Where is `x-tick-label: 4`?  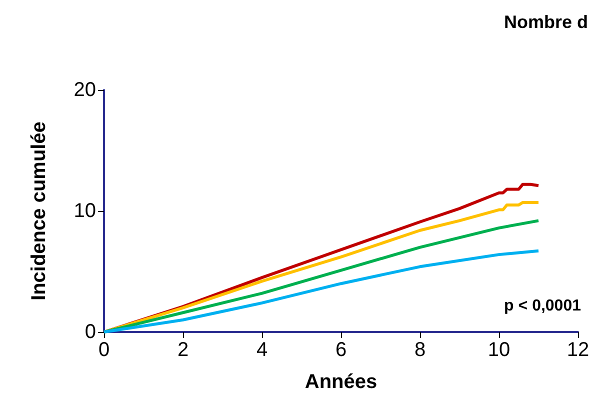
x-tick-label: 4 is located at coordinates (262, 350).